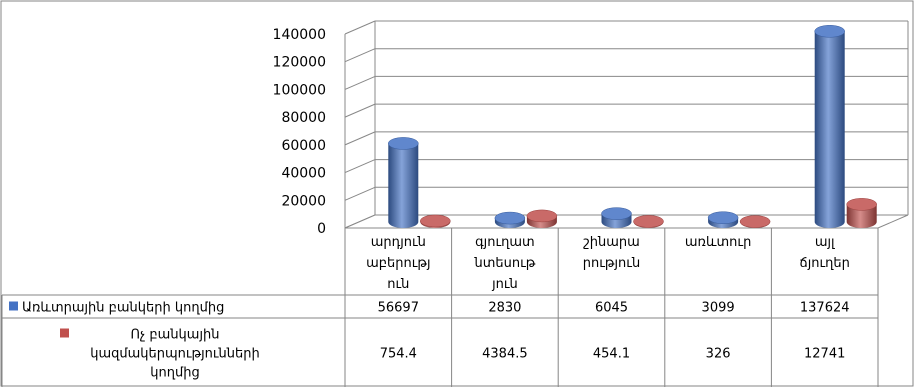 The width and height of the screenshot is (914, 387). What do you see at coordinates (123, 308) in the screenshot?
I see `legend-label: Առևտրային բանկերի կողմից` at bounding box center [123, 308].